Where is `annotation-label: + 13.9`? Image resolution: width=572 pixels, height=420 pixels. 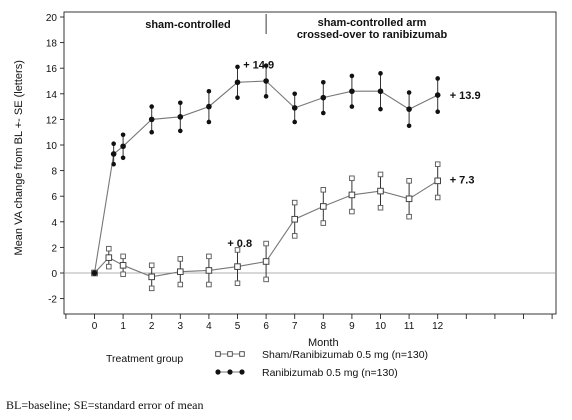
annotation-label: + 13.9 is located at coordinates (465, 96).